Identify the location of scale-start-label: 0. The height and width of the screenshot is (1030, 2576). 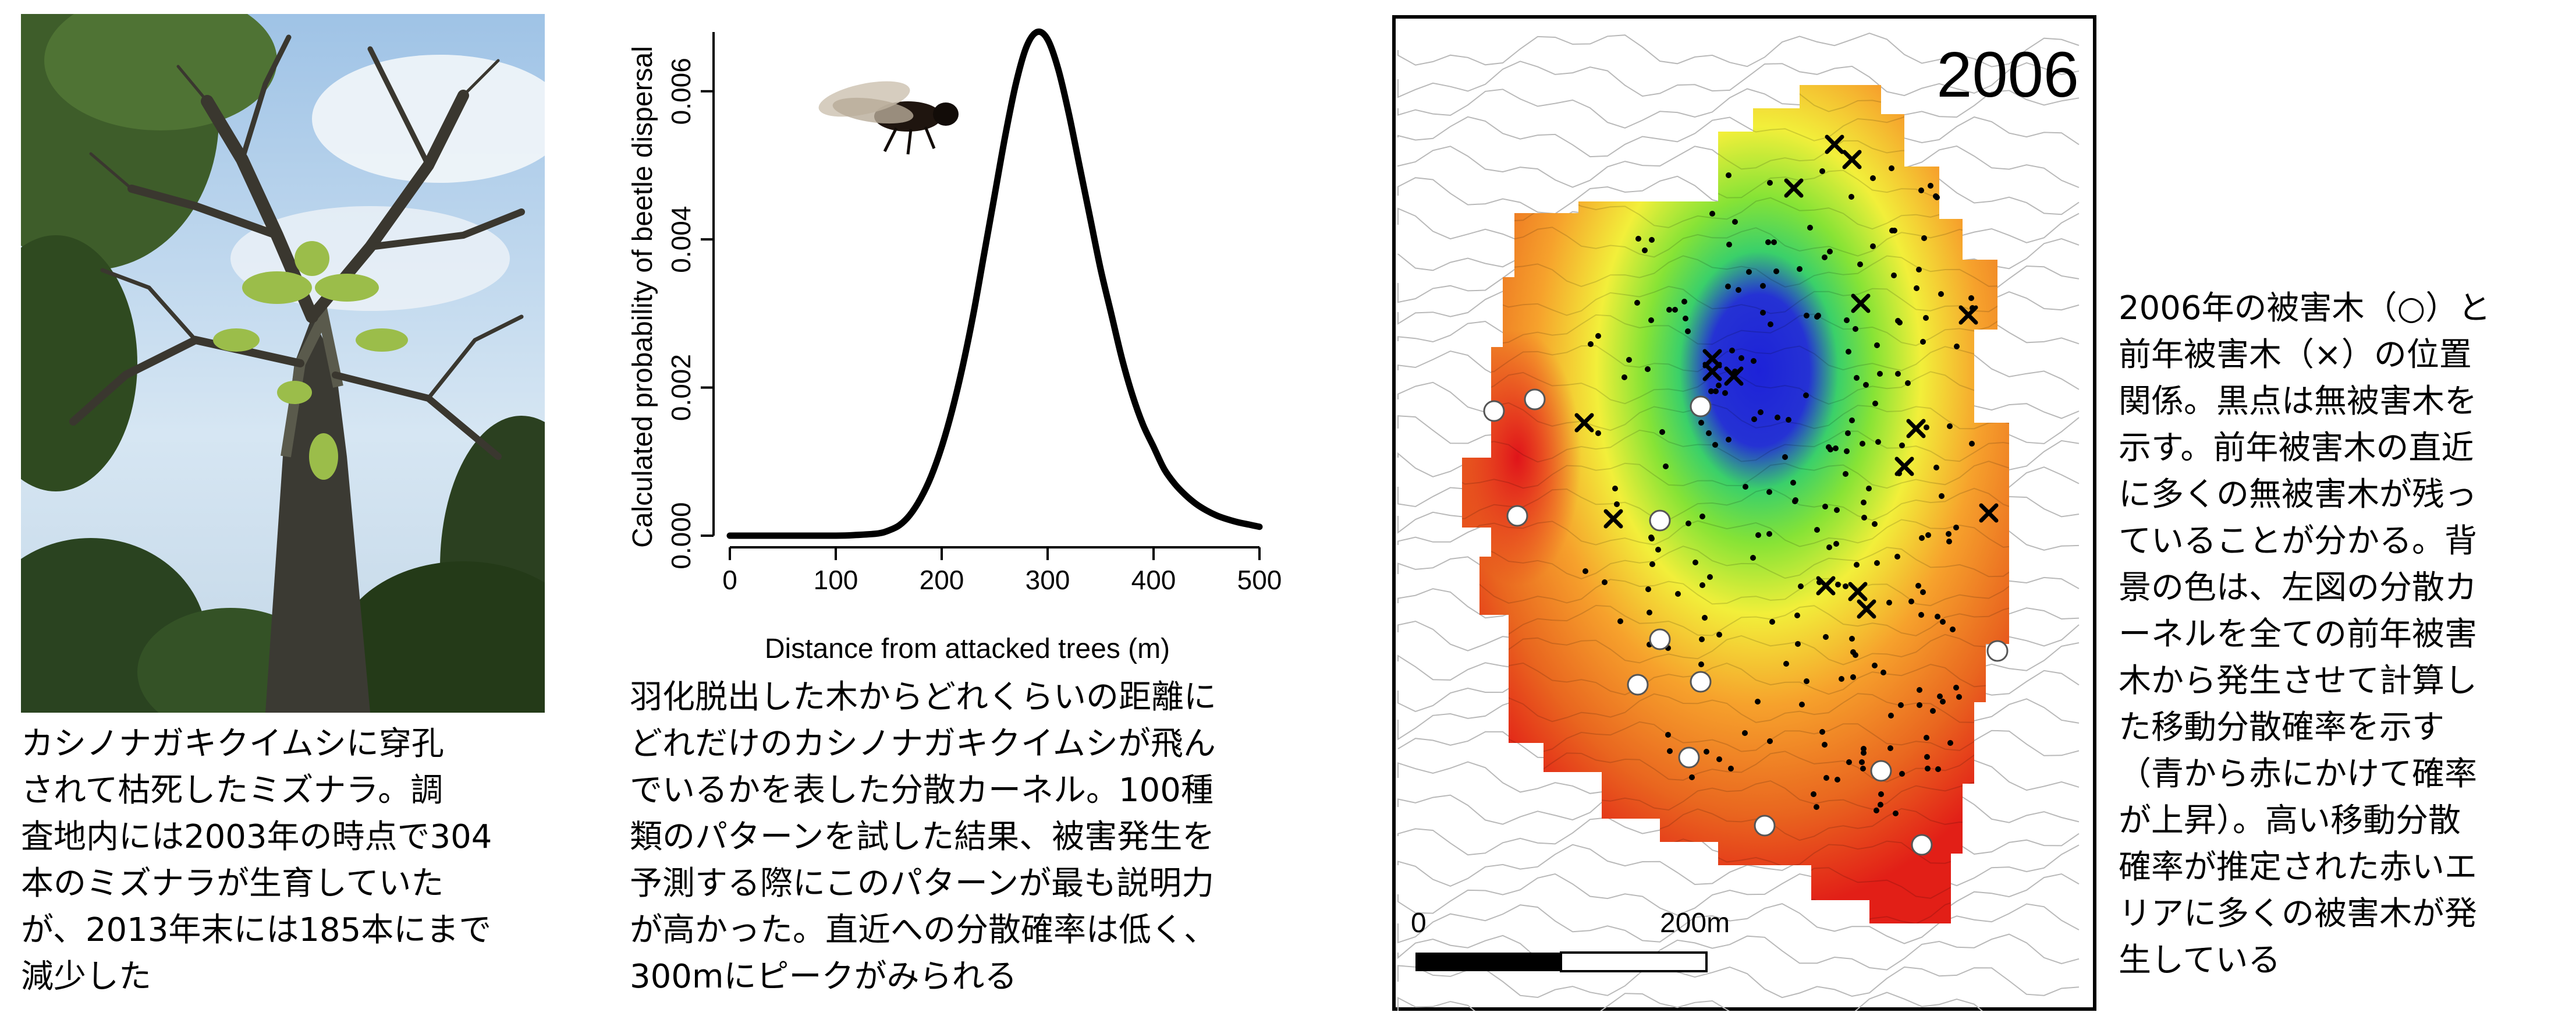
(1419, 924).